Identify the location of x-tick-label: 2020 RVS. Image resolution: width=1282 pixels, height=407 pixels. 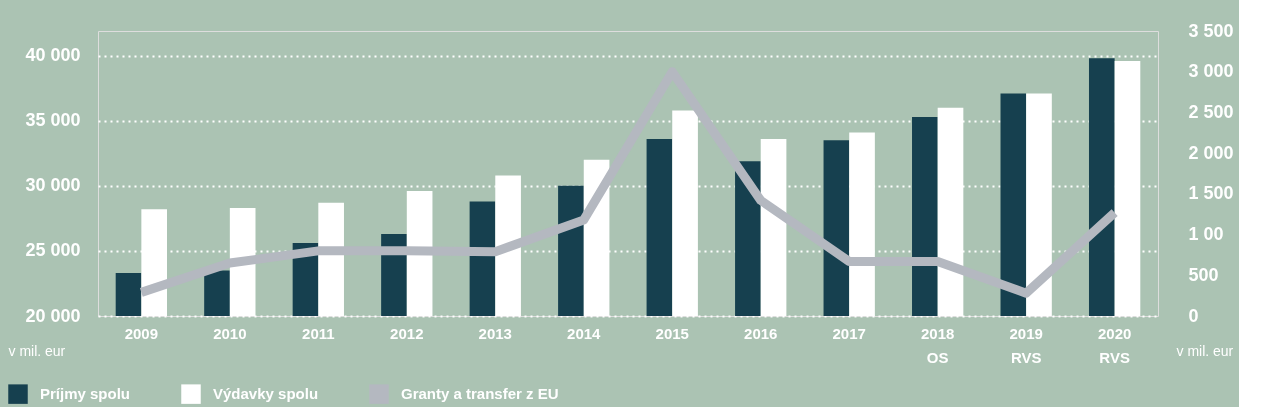
(1114, 345).